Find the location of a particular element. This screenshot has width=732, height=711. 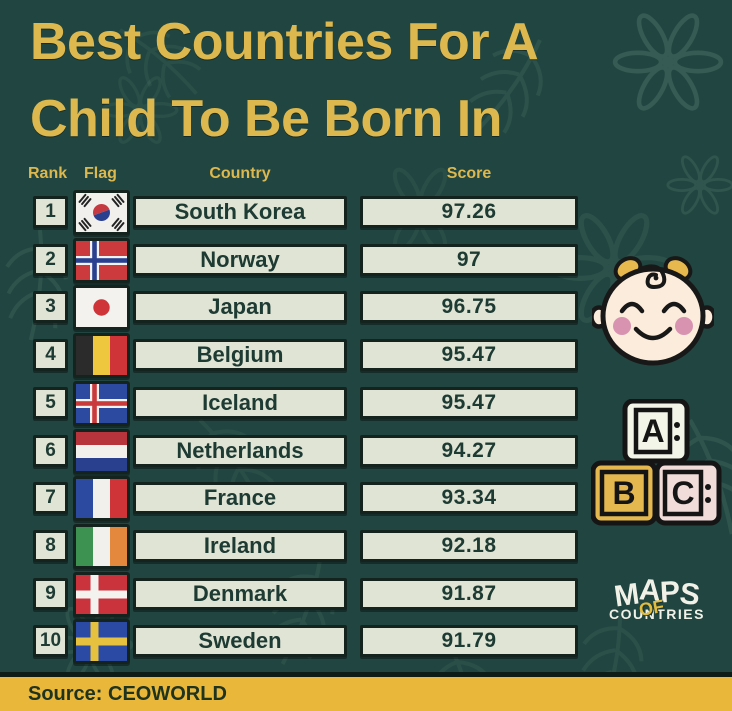

block-letter-a: A is located at coordinates (652, 431).